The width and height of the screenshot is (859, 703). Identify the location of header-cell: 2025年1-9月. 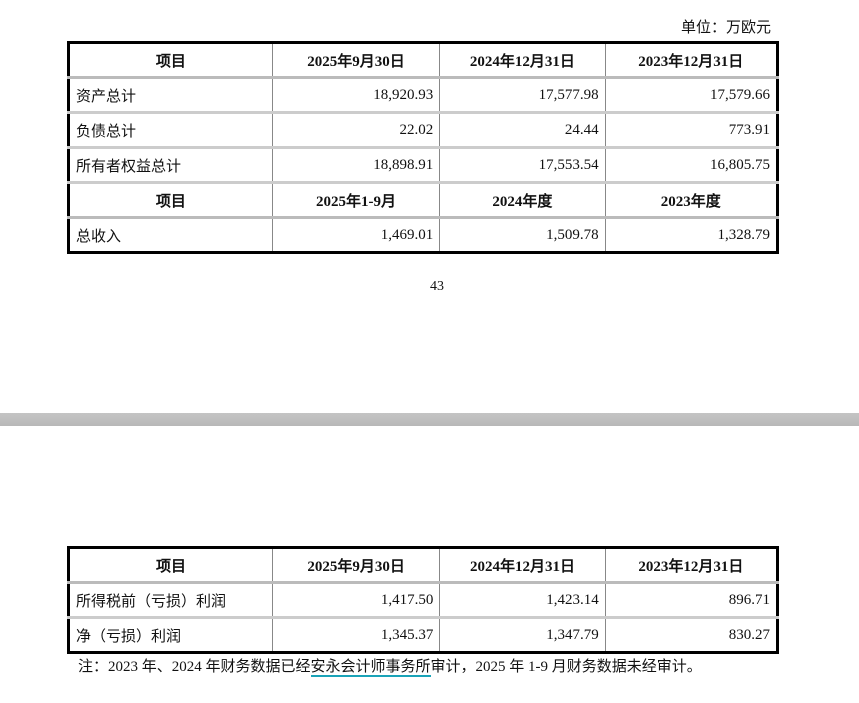
(356, 200).